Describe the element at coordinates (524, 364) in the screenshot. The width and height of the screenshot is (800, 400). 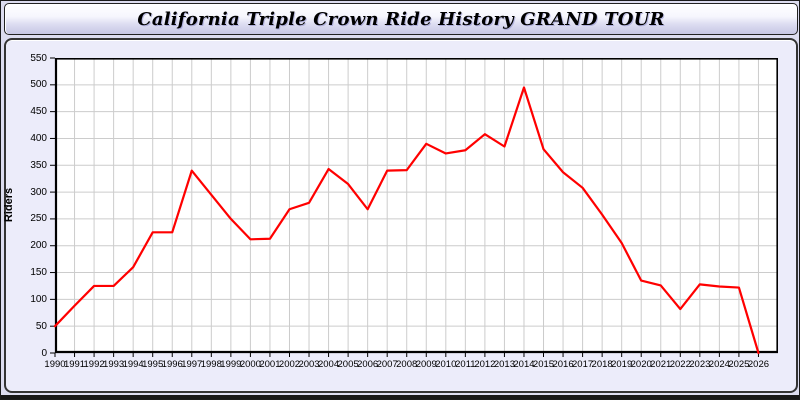
I see `x-tick-label: 2014` at that location.